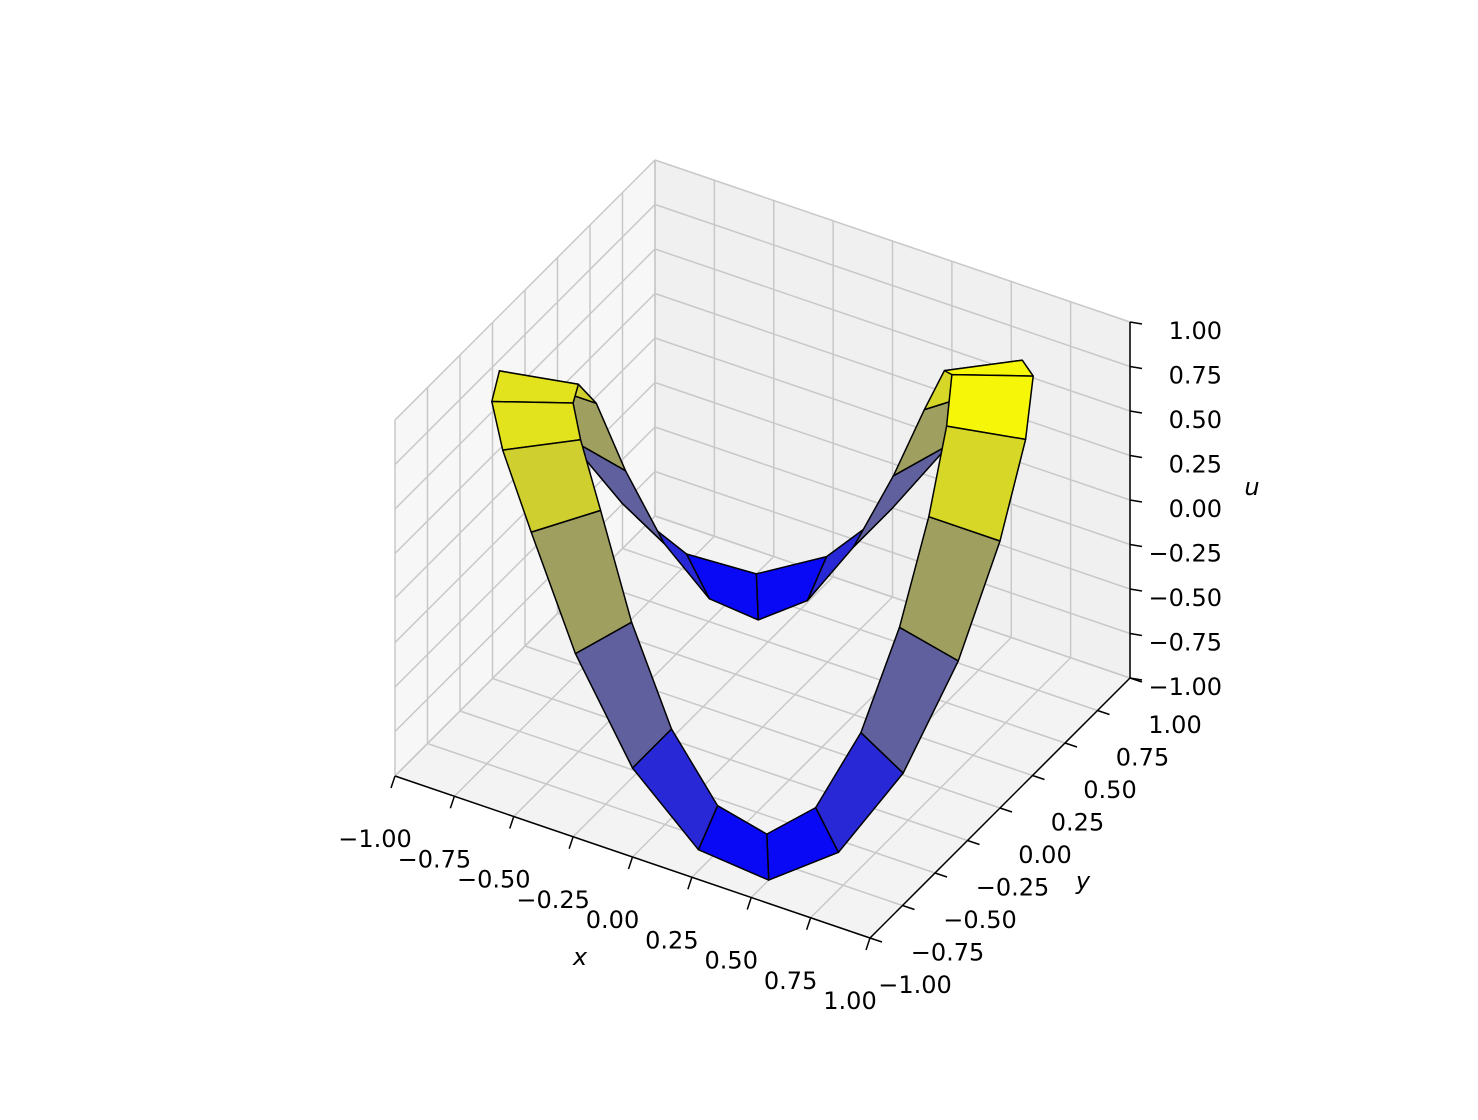  Describe the element at coordinates (790, 981) in the screenshot. I see `x-tick-label: 0.75` at that location.